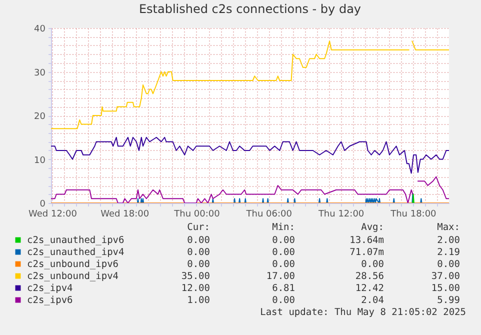 This screenshot has height=335, width=481. I want to click on text: 37.00, so click(445, 276).